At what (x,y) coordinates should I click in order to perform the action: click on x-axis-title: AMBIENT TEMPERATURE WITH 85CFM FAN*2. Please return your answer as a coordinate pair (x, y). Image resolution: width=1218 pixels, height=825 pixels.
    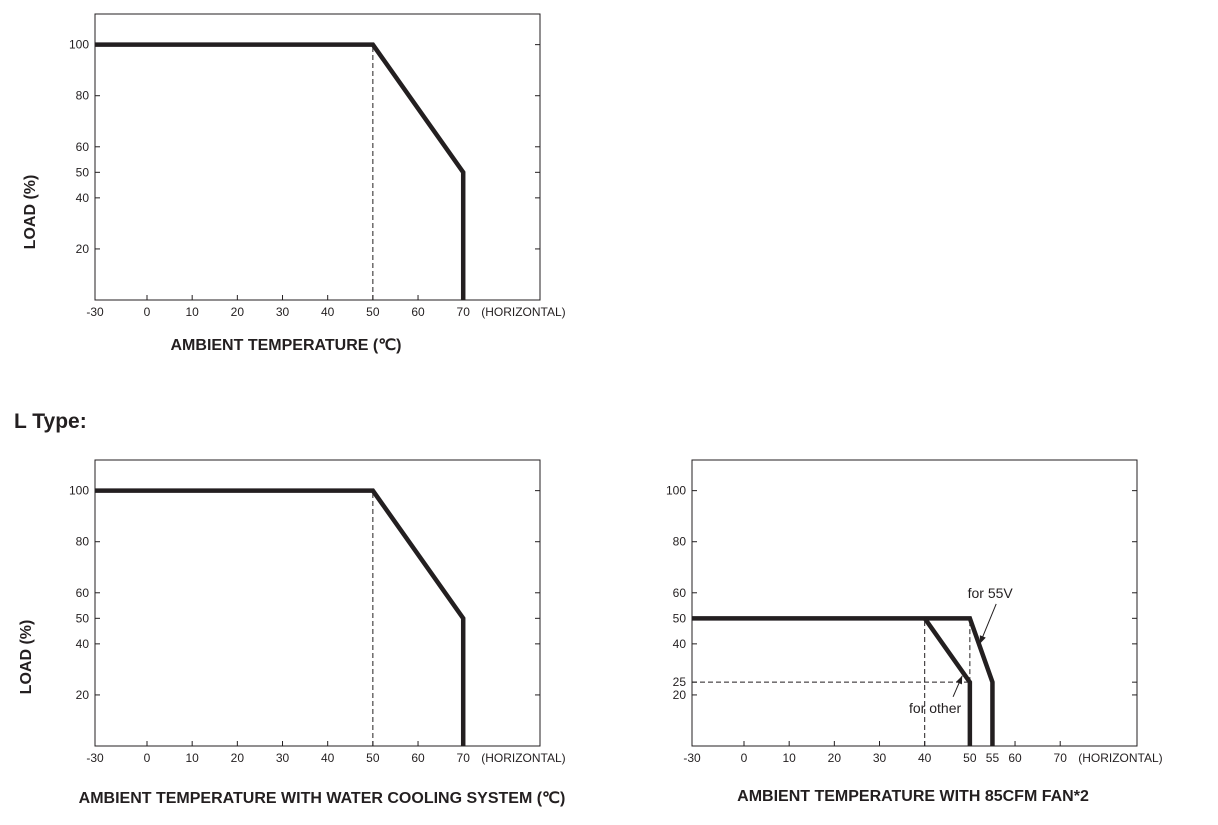
    Looking at the image, I should click on (913, 796).